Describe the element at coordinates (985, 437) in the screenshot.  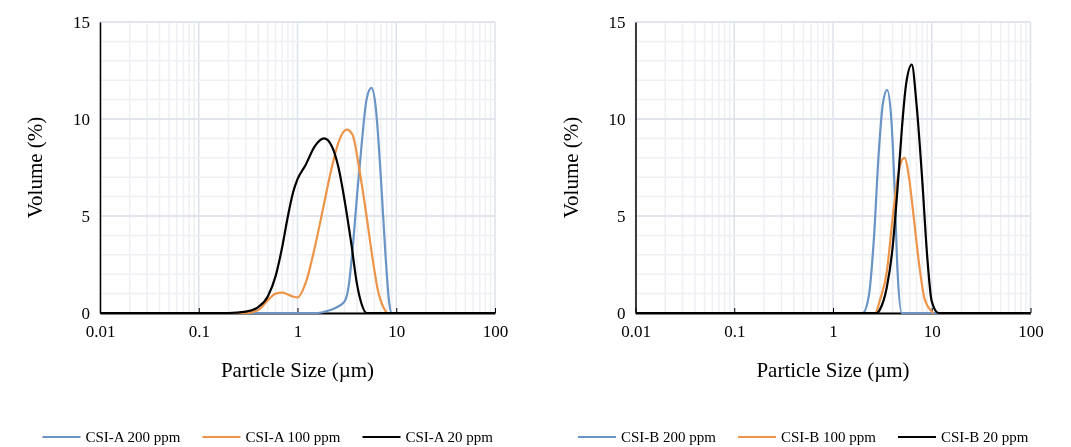
I see `legend-label: CSI-B 20 ppm` at that location.